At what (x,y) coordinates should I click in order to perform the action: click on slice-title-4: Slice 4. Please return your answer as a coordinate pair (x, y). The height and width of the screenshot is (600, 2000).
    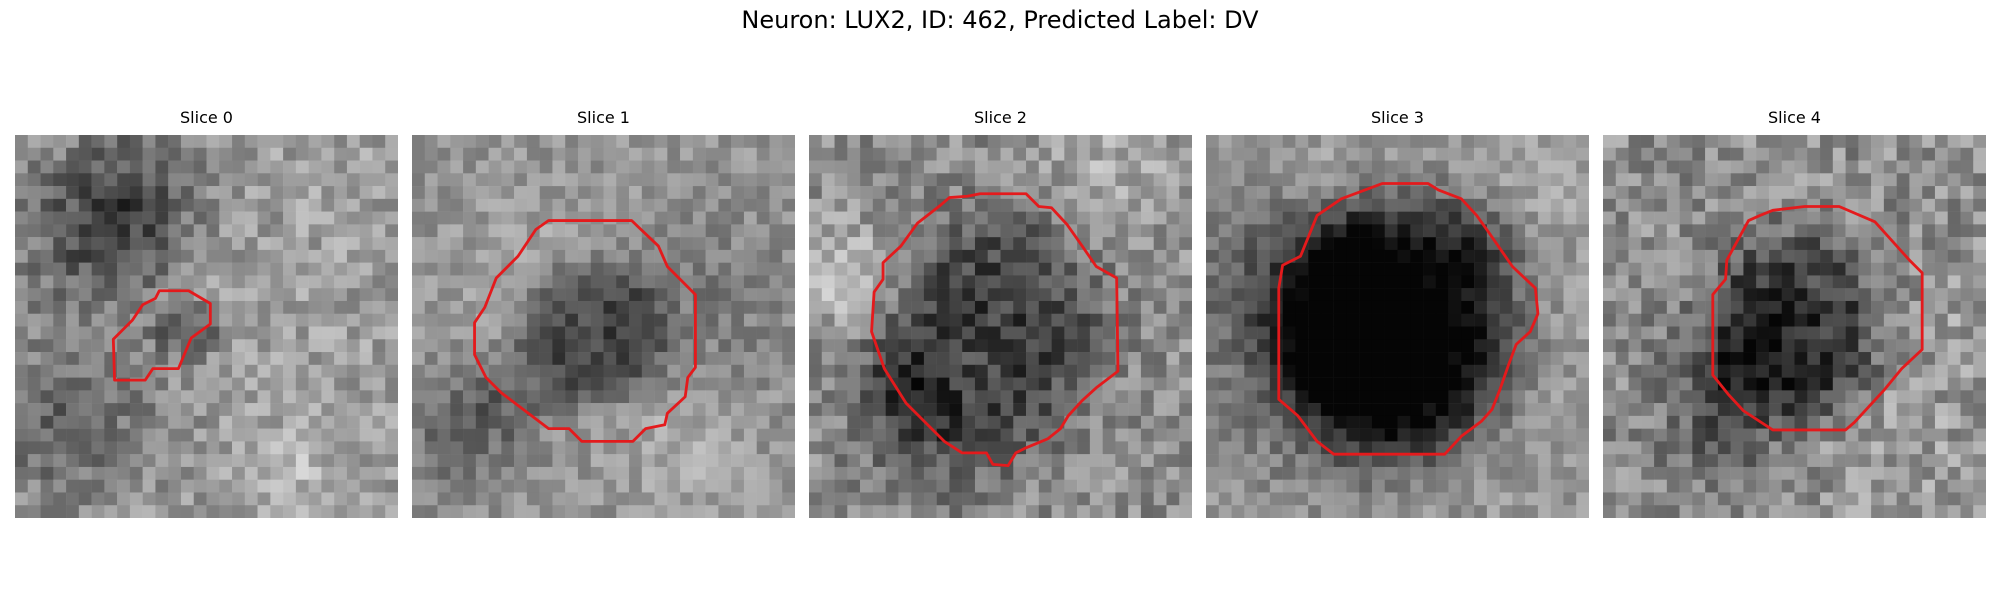
    Looking at the image, I should click on (1794, 117).